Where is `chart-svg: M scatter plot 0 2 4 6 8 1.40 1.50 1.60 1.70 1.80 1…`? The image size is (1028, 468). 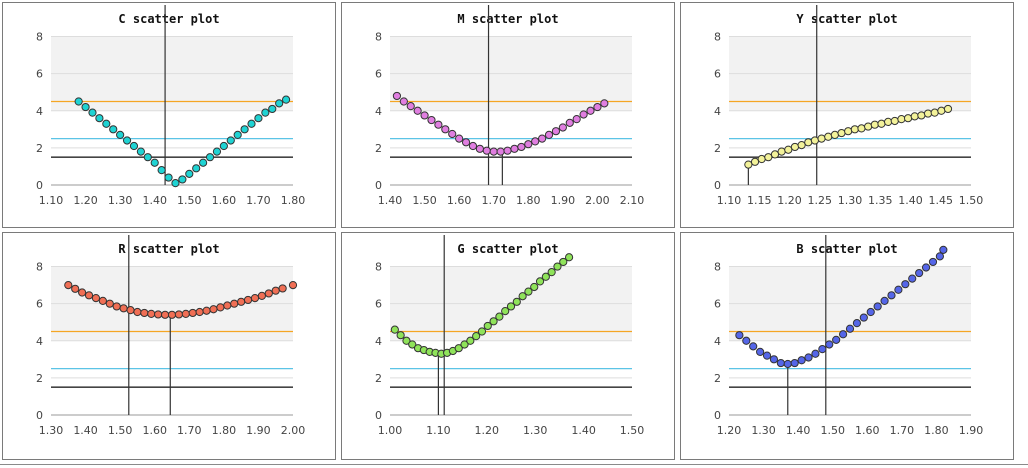 chart-svg: M scatter plot 0 2 4 6 8 1.40 1.50 1.60 1.70 1.80 1… is located at coordinates (510, 106).